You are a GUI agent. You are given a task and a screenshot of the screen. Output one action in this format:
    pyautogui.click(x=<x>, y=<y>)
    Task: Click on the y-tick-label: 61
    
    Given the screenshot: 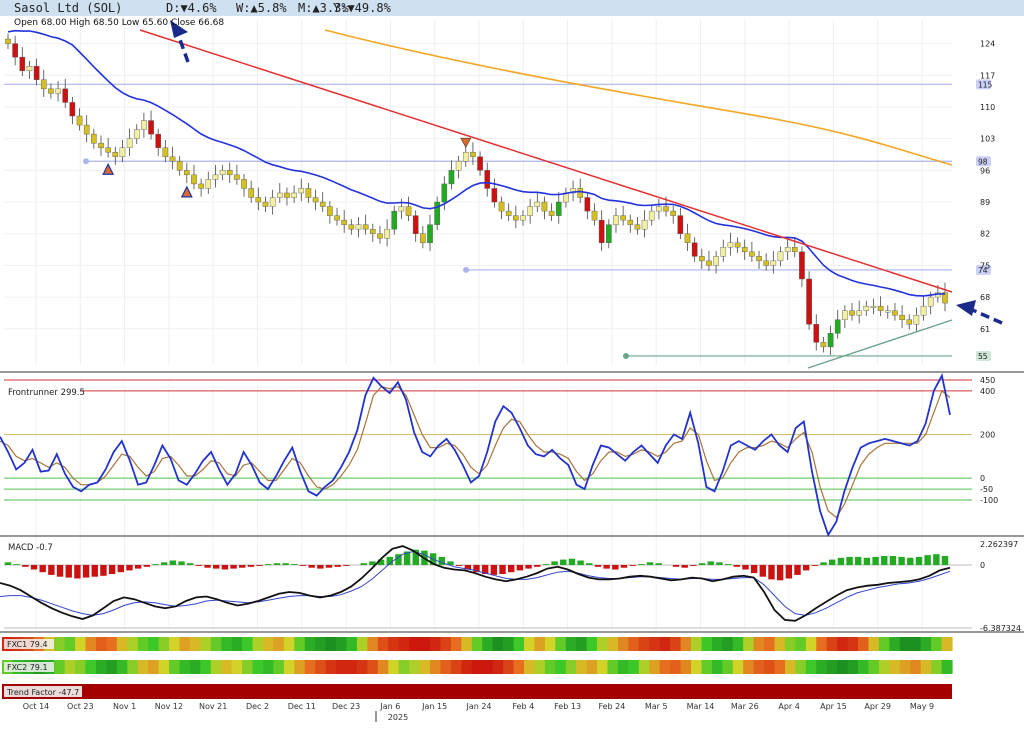 What is the action you would take?
    pyautogui.click(x=985, y=329)
    